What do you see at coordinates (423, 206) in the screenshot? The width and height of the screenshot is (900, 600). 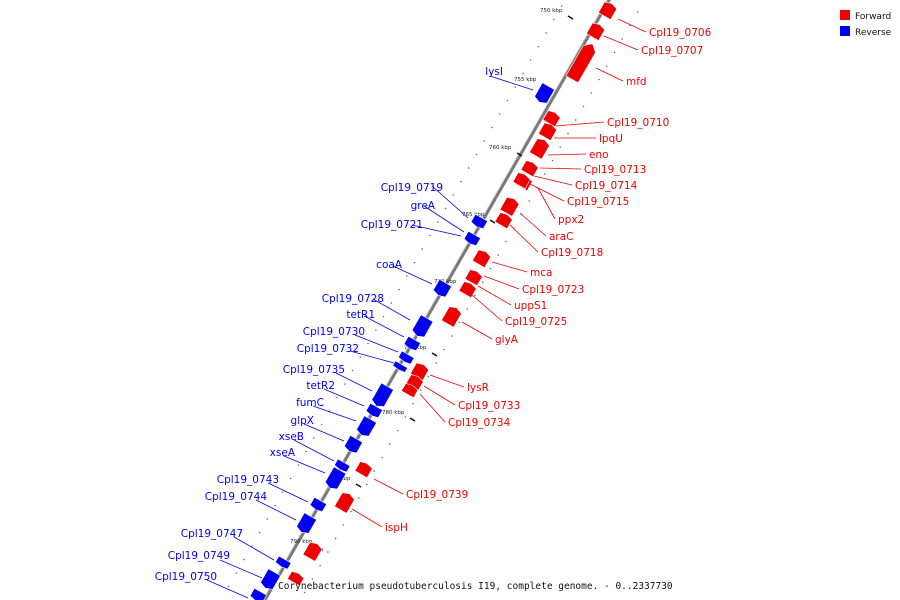 I see `reverse-gene-label: greA` at bounding box center [423, 206].